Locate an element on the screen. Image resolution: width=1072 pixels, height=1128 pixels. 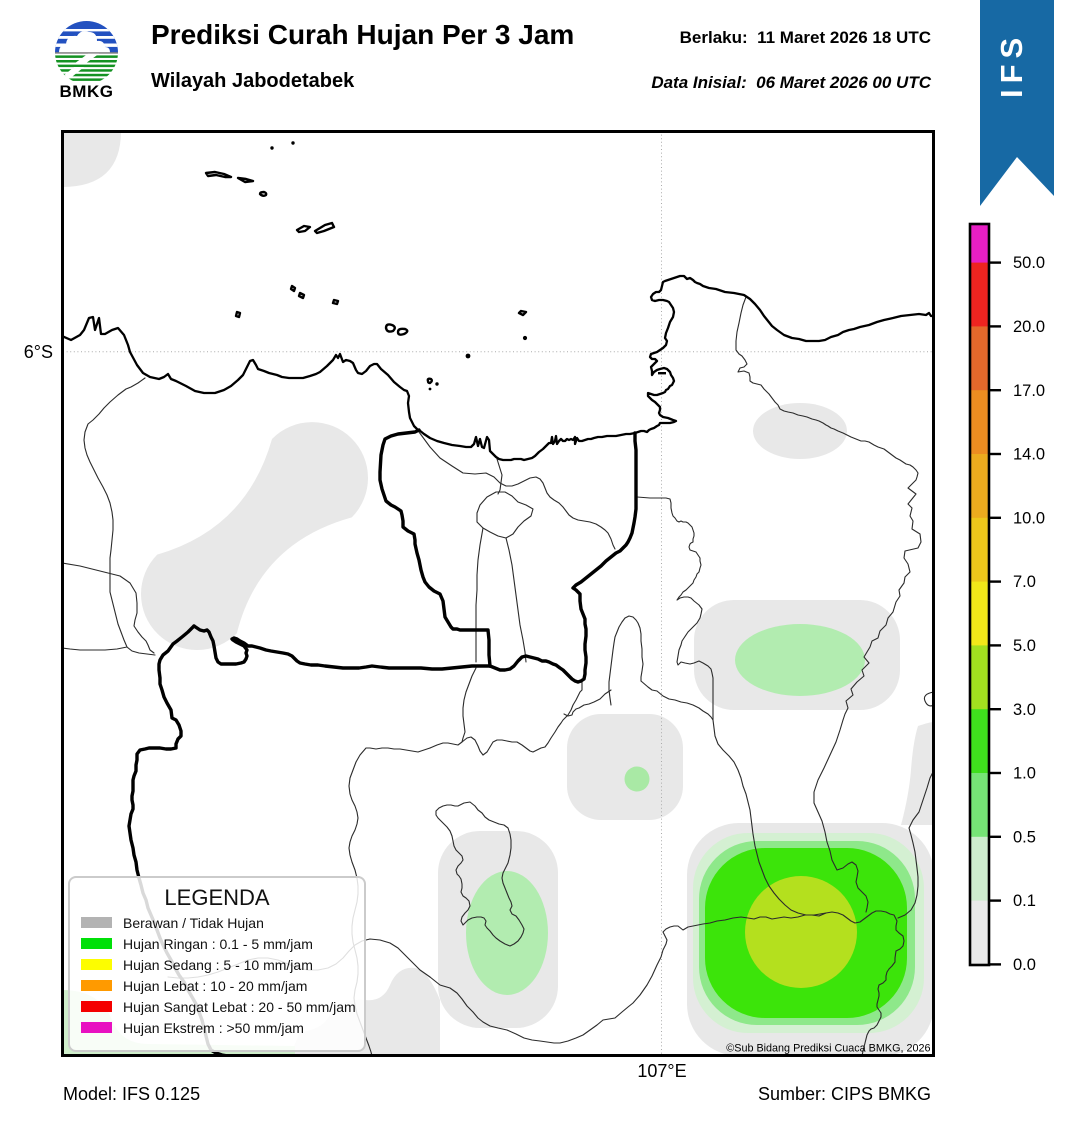
svg-text: 7.0 is located at coordinates (1024, 582).